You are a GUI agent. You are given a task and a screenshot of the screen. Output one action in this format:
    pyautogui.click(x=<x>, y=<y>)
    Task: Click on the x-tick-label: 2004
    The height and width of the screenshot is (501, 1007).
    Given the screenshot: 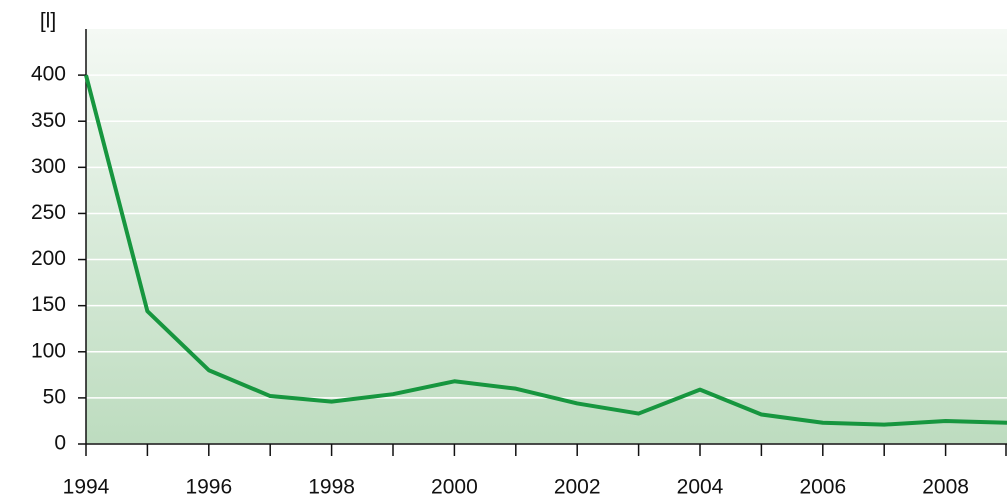 What is the action you would take?
    pyautogui.click(x=700, y=487)
    